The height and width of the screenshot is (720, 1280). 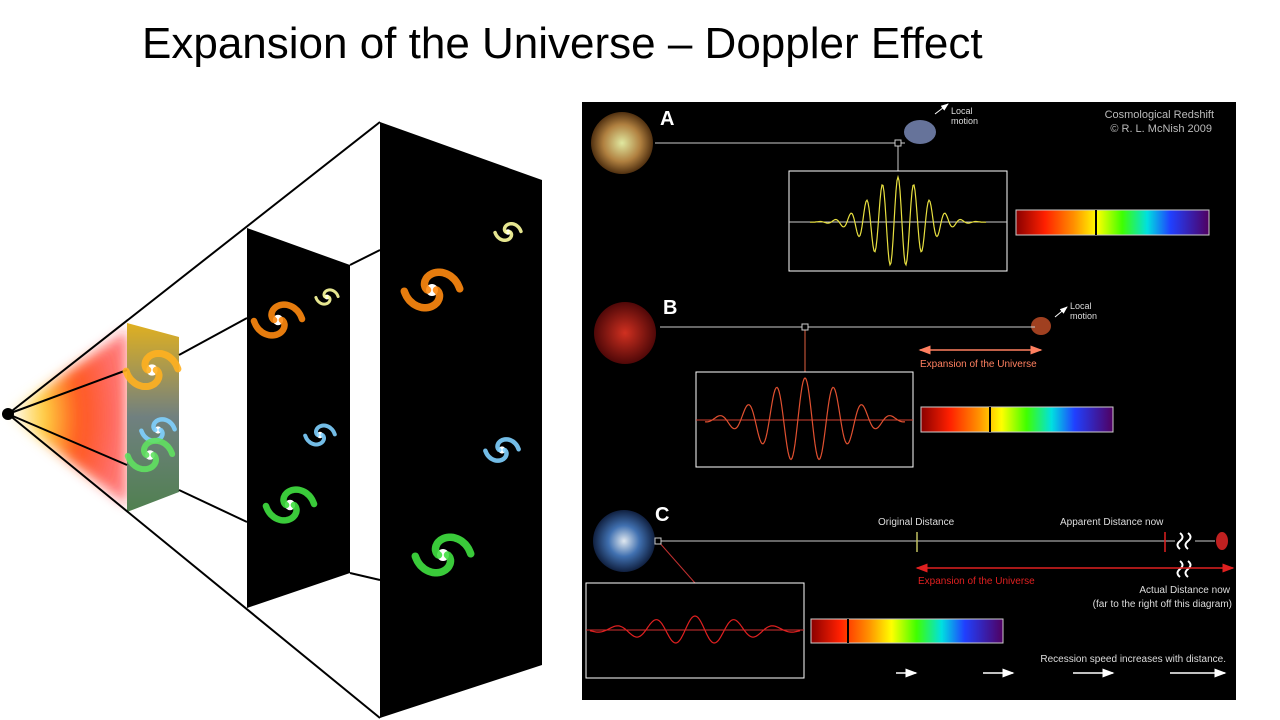 I want to click on actual-distance-note: (far to the right off this diagram), so click(x=1162, y=604).